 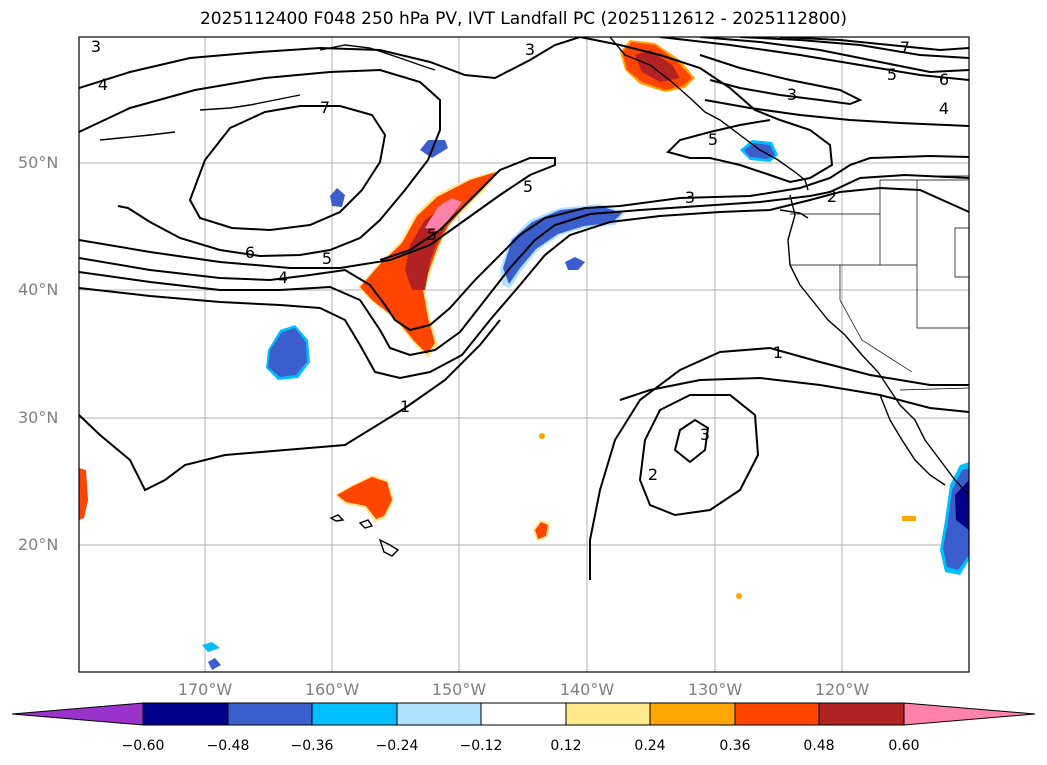 What do you see at coordinates (715, 689) in the screenshot?
I see `lon-label: 130°W` at bounding box center [715, 689].